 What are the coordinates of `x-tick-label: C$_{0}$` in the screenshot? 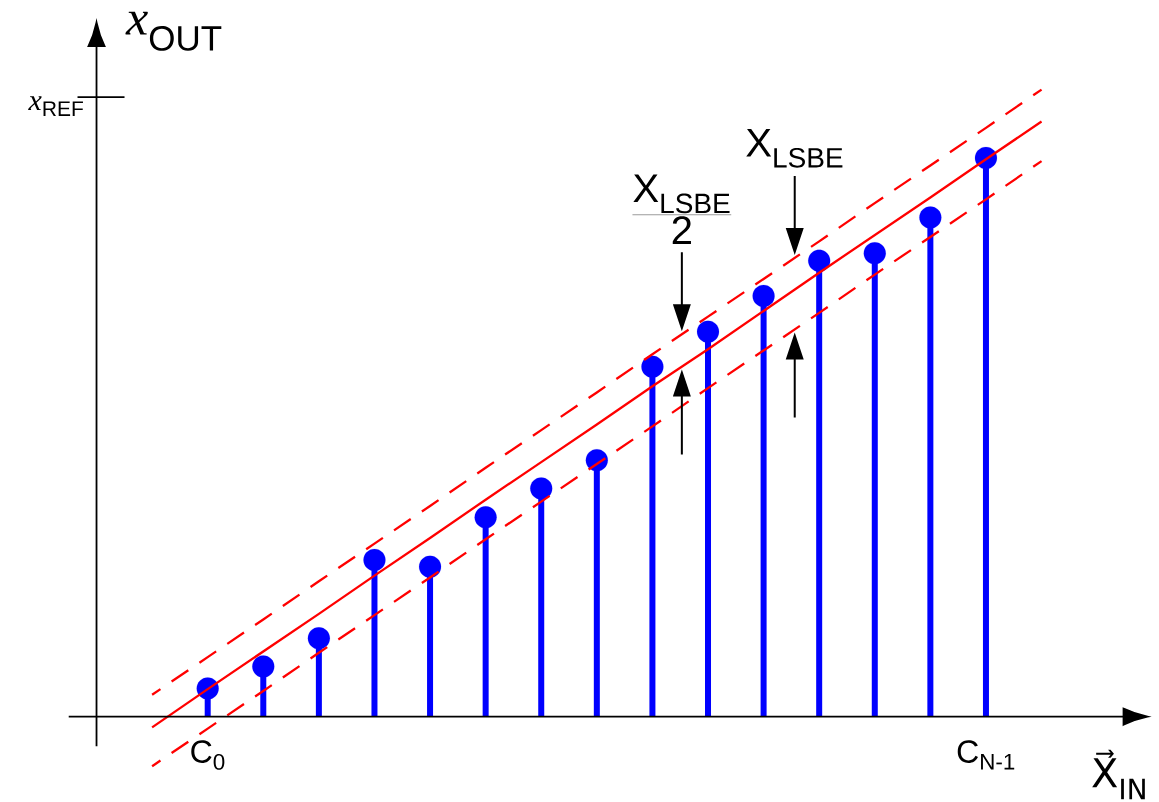 It's located at (208, 755).